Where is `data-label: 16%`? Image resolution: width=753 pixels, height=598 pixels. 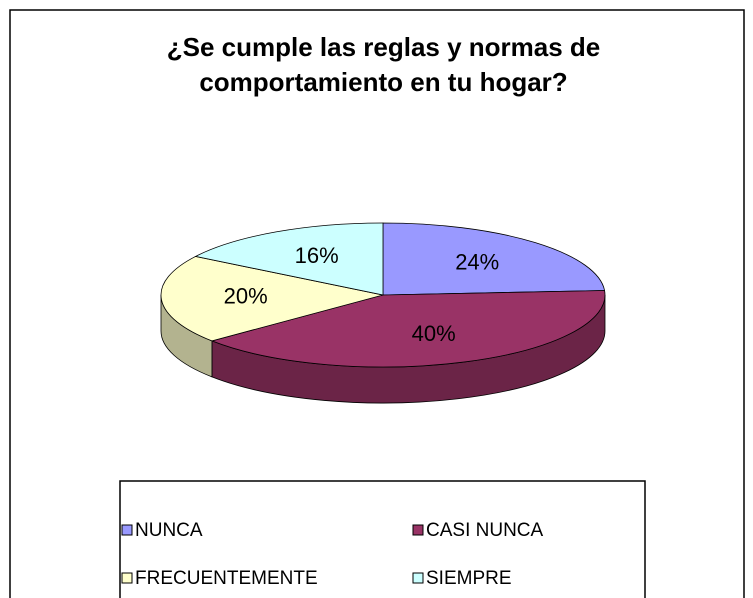
data-label: 16% is located at coordinates (317, 255).